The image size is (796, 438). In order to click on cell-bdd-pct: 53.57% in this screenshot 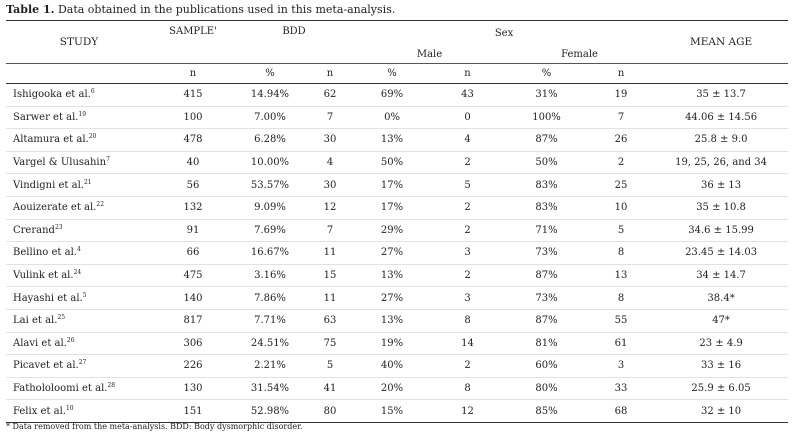, I will do `click(270, 185)`.